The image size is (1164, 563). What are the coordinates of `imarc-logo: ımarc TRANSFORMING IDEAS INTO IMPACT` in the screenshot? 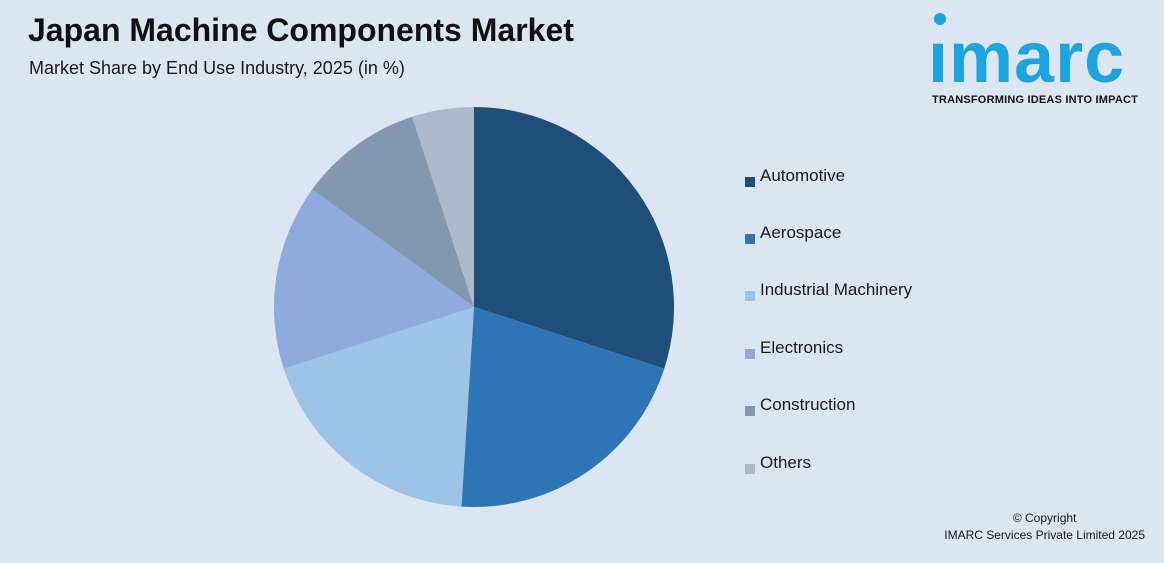 It's located at (1041, 58).